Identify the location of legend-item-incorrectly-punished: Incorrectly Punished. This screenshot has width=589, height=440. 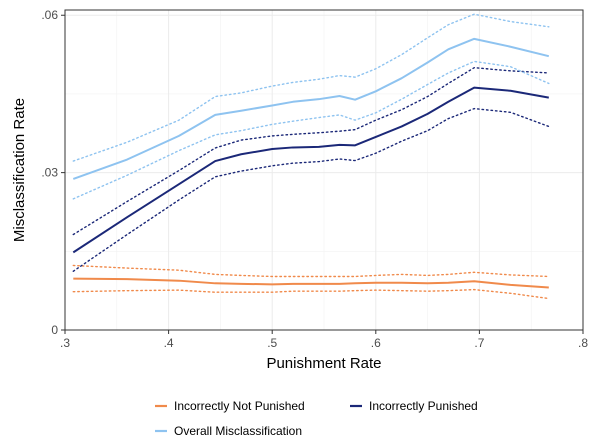
(414, 406).